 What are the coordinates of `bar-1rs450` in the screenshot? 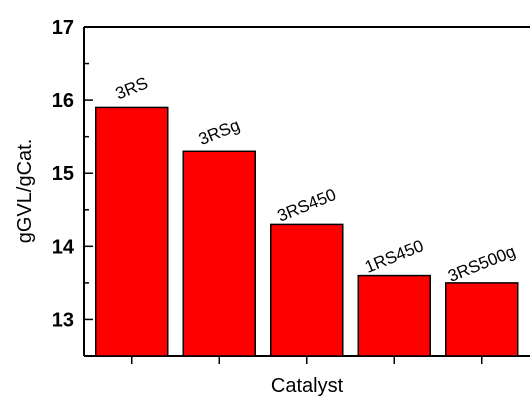 It's located at (394, 315).